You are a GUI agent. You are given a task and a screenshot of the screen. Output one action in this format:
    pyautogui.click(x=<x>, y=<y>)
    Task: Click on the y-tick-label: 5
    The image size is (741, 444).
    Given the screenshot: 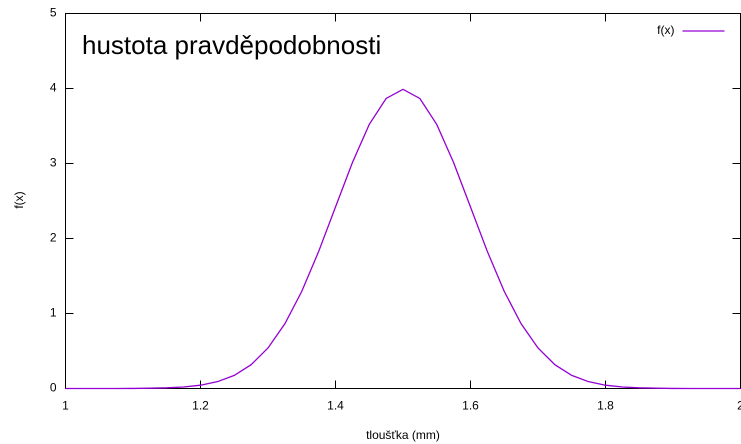 What is the action you would take?
    pyautogui.click(x=53, y=13)
    